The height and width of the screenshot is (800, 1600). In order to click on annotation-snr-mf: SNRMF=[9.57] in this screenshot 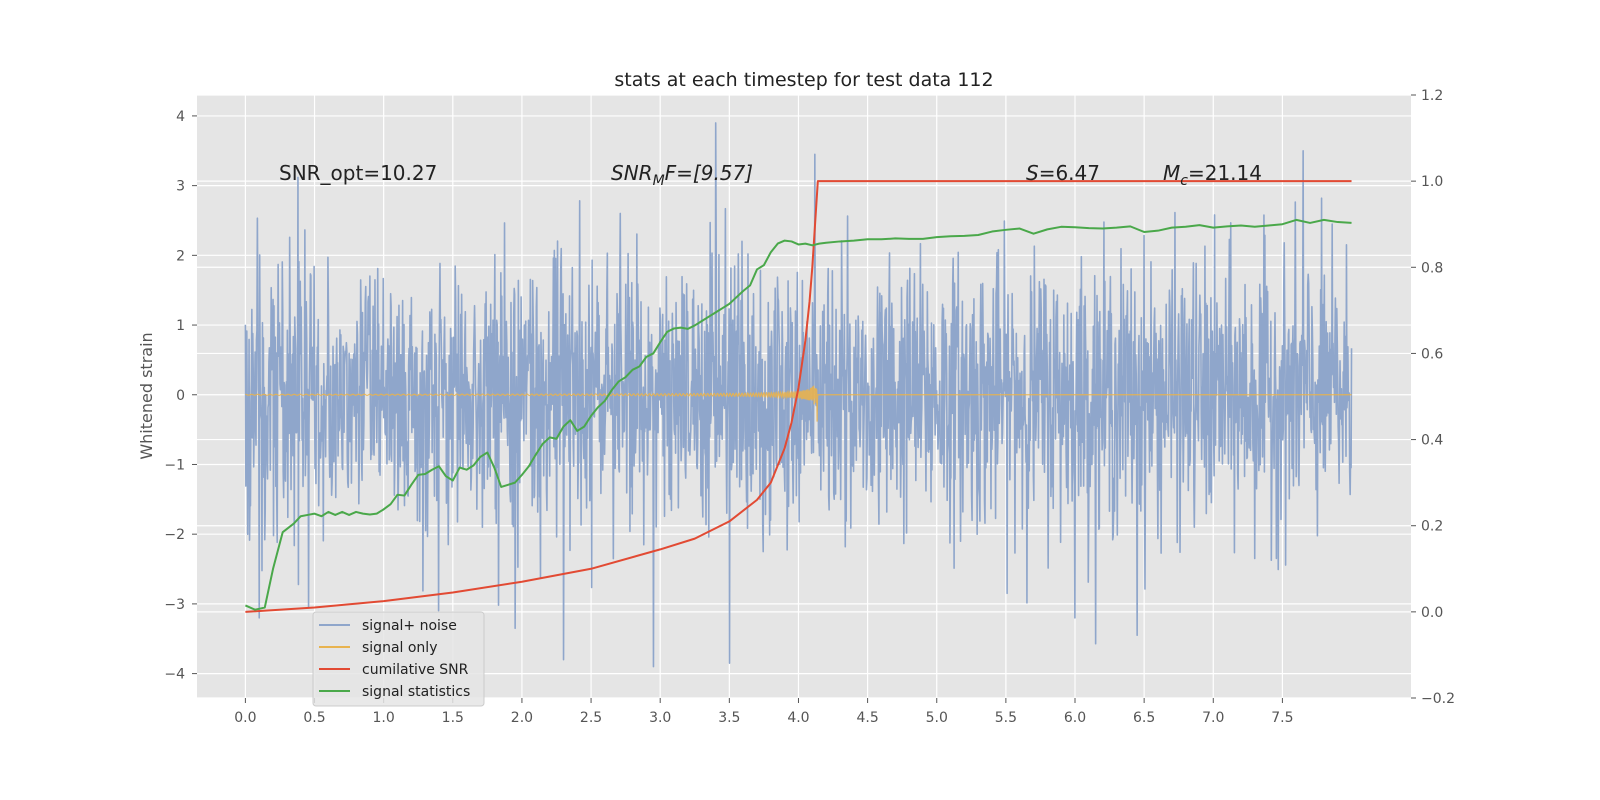, I will do `click(682, 175)`.